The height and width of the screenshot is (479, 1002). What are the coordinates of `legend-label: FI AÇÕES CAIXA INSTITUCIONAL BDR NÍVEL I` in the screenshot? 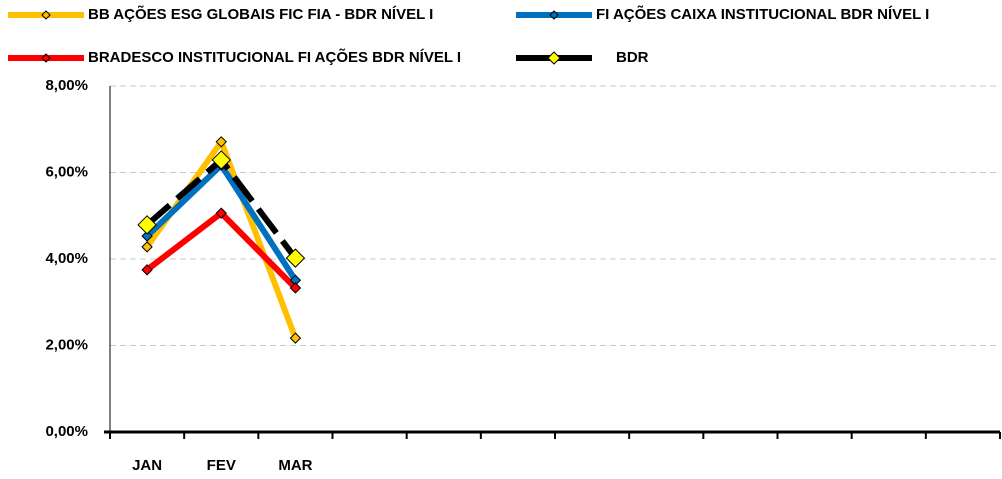 It's located at (762, 14).